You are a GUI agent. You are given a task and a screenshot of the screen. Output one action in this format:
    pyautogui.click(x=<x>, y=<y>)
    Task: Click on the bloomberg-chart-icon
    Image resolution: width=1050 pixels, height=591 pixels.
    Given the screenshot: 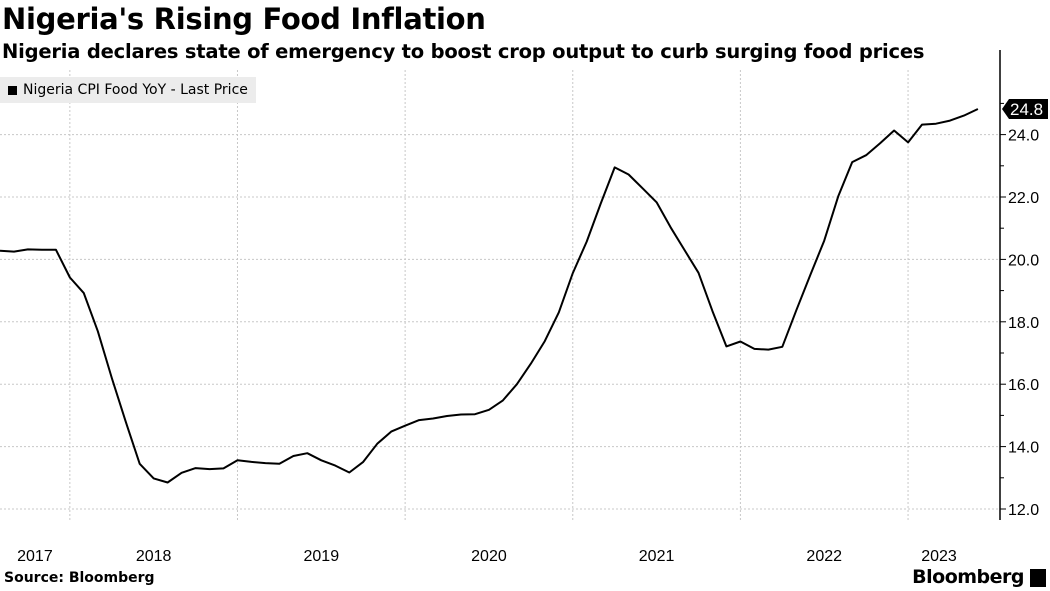 What is the action you would take?
    pyautogui.click(x=1038, y=578)
    